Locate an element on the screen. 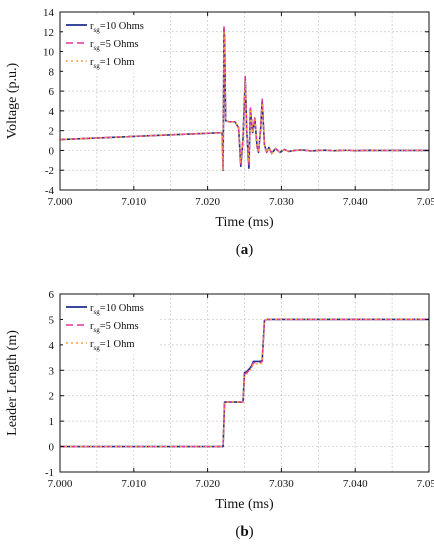 This screenshot has height=550, width=434. y-tick-label: -4 is located at coordinates (50, 191).